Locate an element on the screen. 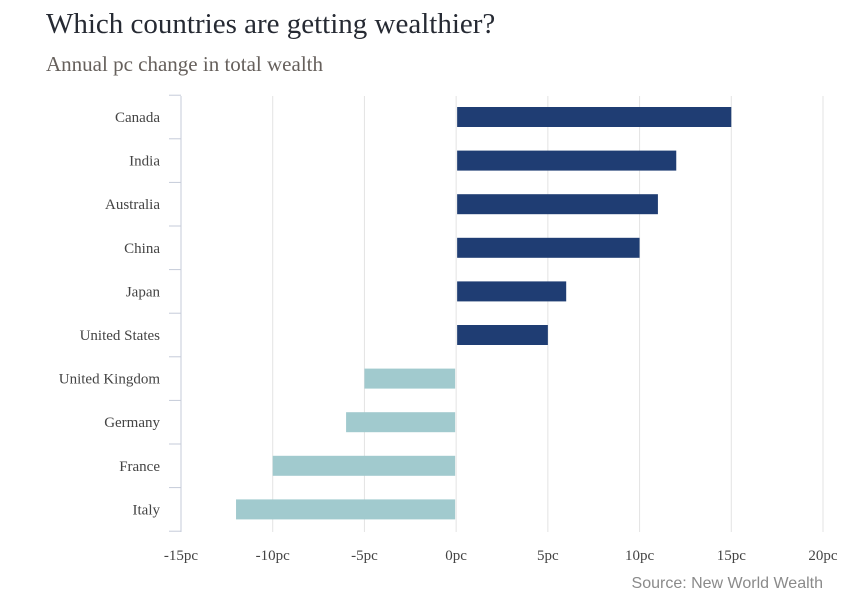  bar-india is located at coordinates (567, 160).